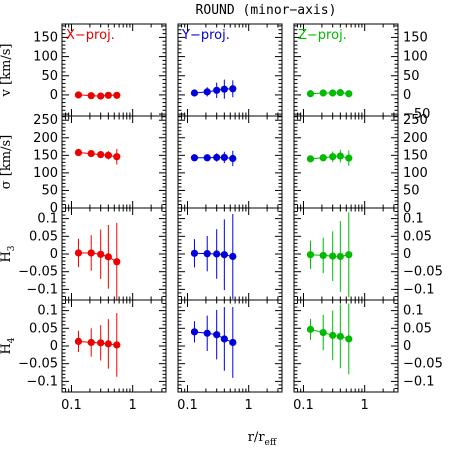  Describe the element at coordinates (7, 162) in the screenshot. I see `y-axis-label: σ [km/s]` at that location.